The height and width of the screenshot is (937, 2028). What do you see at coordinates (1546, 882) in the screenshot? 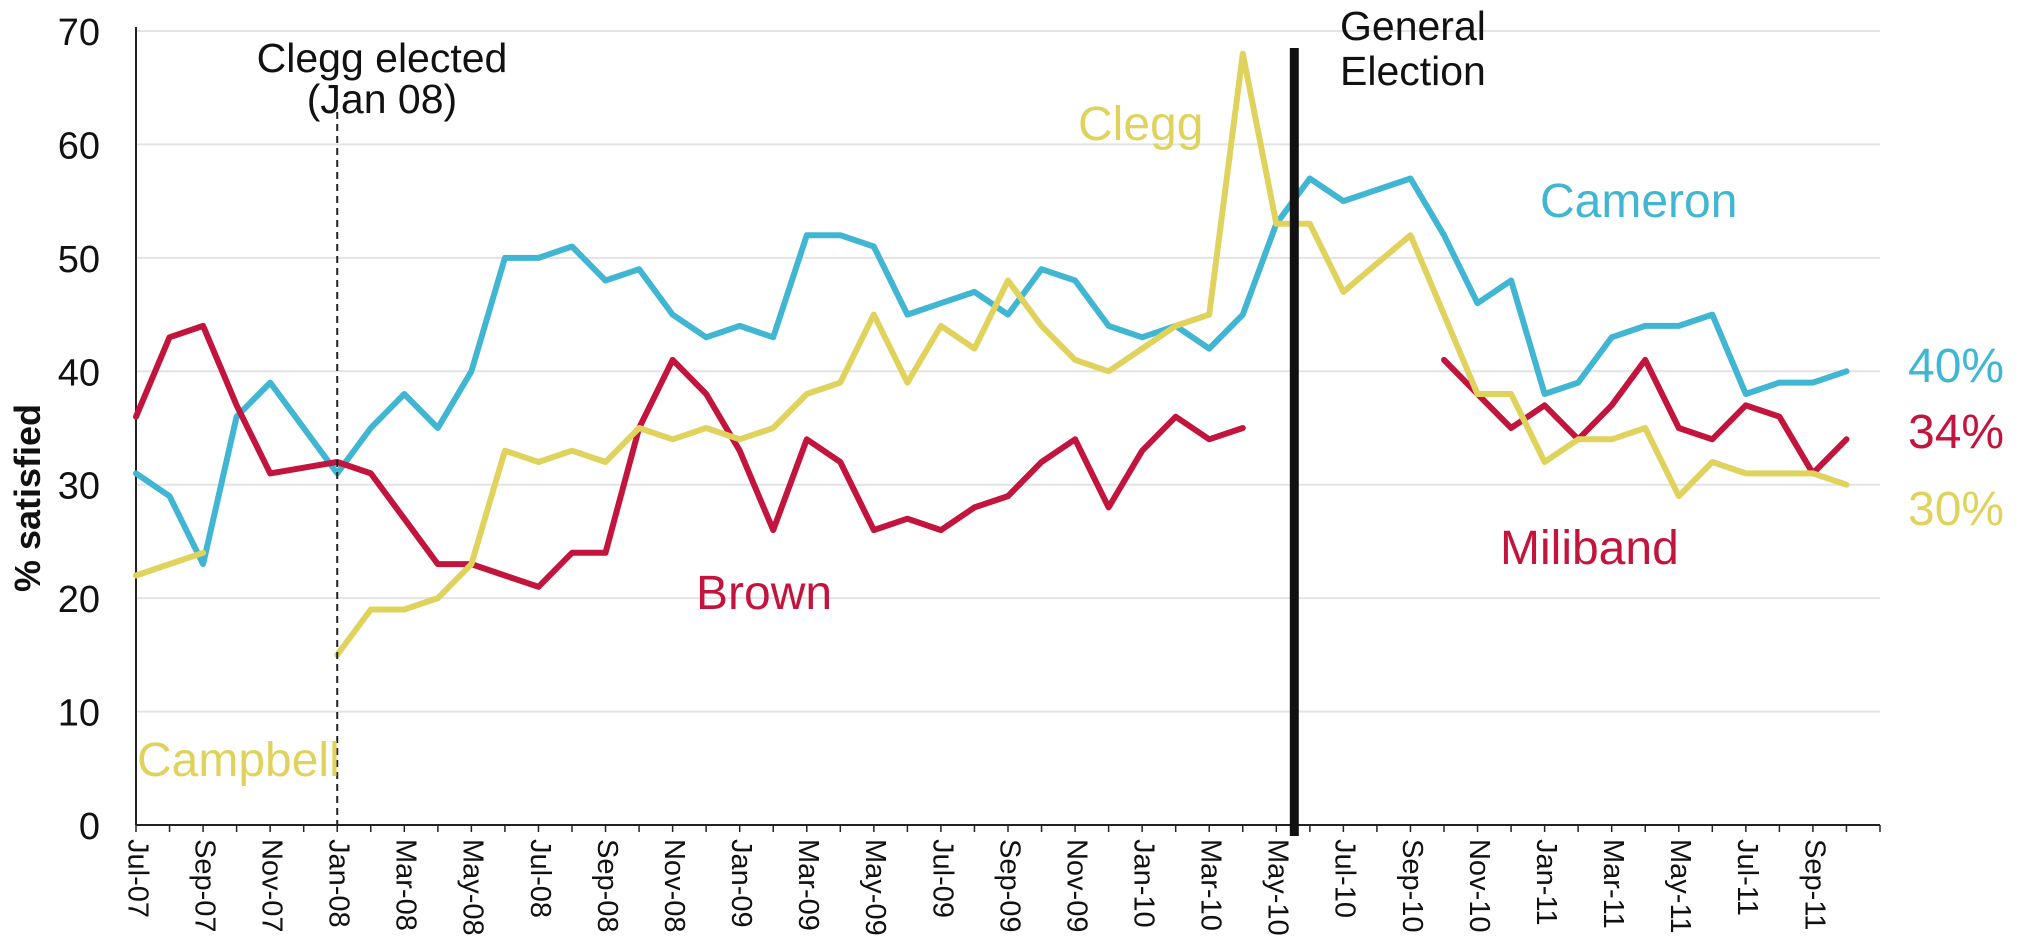
I see `x-tick-label: Jan-11` at bounding box center [1546, 882].